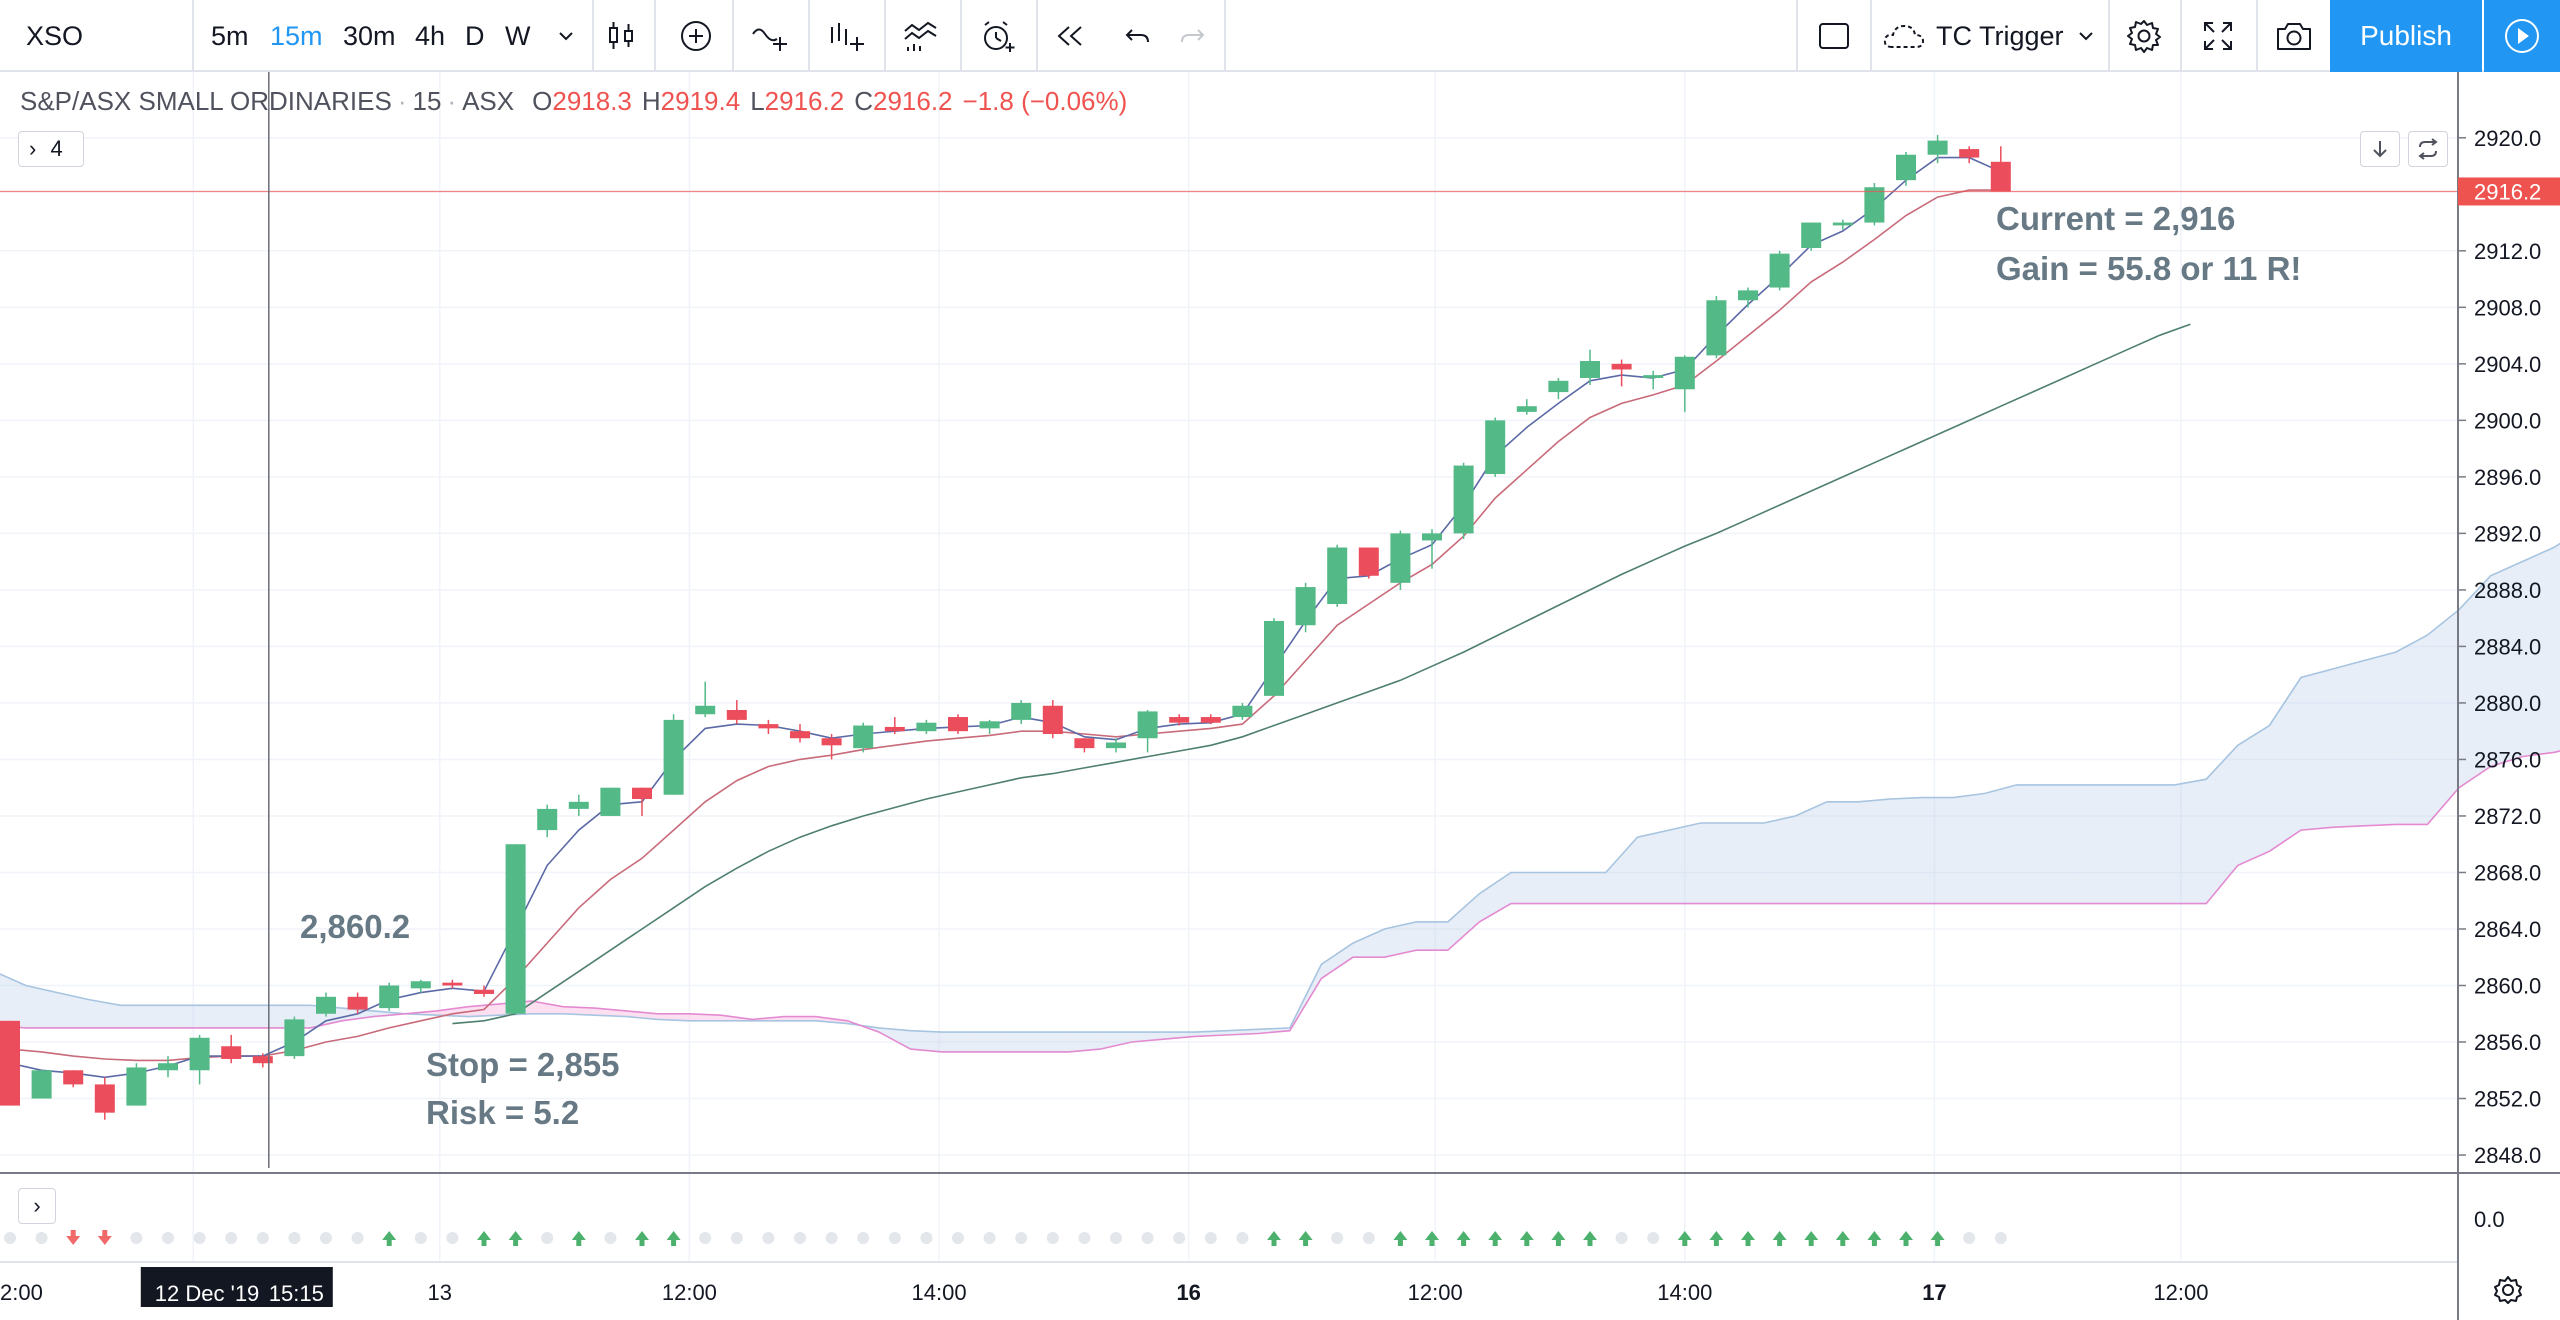 This screenshot has width=2560, height=1320. Describe the element at coordinates (1834, 36) in the screenshot. I see `rectangle-layout-icon` at that location.